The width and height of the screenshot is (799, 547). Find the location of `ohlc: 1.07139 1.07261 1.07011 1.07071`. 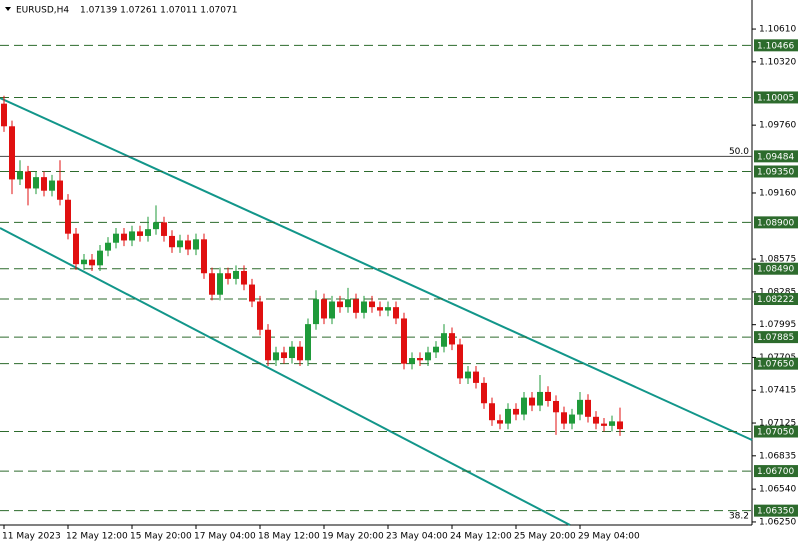

ohlc: 1.07139 1.07261 1.07011 1.07071 is located at coordinates (158, 11).